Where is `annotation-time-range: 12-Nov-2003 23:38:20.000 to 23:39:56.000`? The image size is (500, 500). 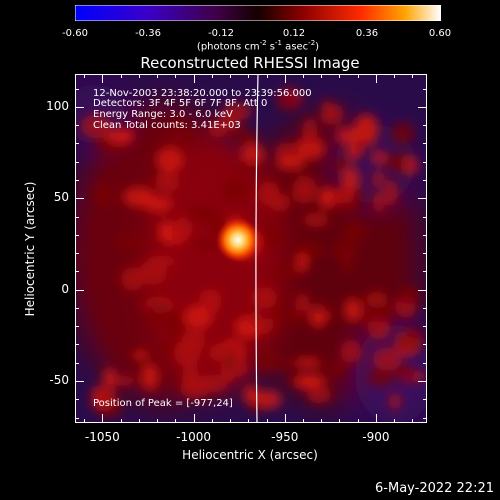 annotation-time-range: 12-Nov-2003 23:38:20.000 to 23:39:56.000 is located at coordinates (202, 93).